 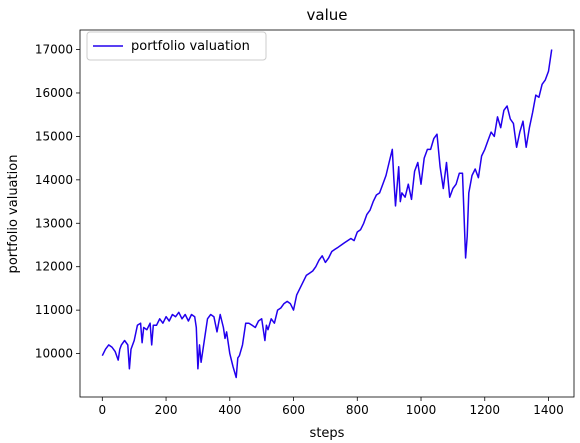 What do you see at coordinates (102, 410) in the screenshot?
I see `x-tick-label: 0` at bounding box center [102, 410].